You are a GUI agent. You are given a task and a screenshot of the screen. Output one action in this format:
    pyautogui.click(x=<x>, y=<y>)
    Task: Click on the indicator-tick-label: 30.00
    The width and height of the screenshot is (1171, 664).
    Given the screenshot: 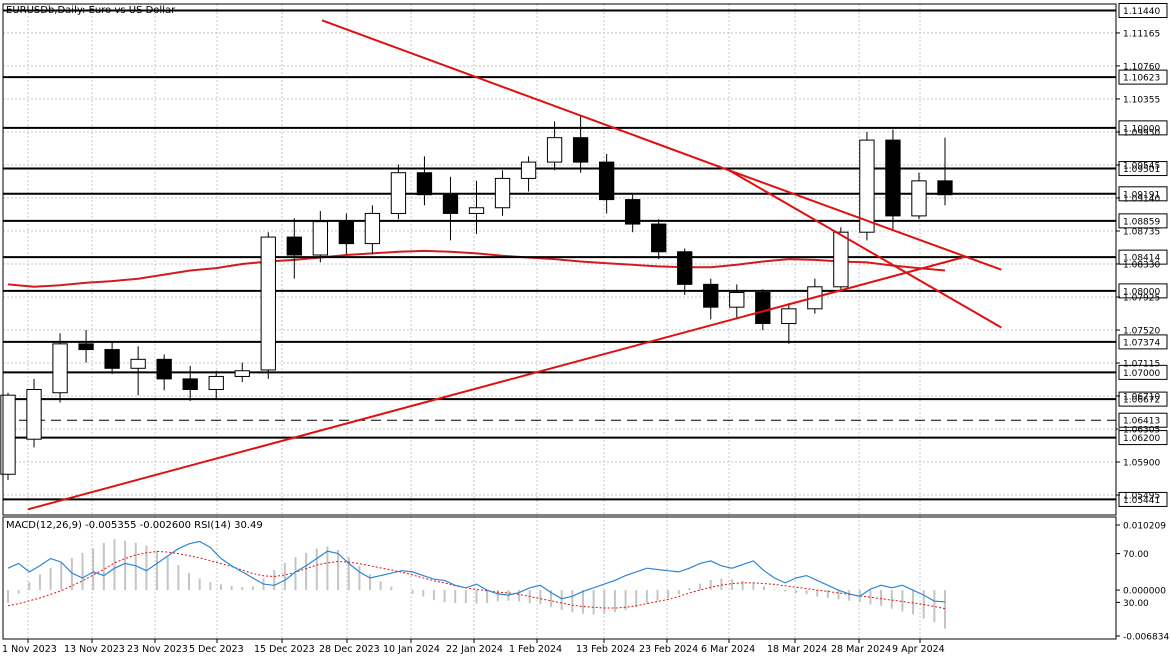 What is the action you would take?
    pyautogui.click(x=1136, y=604)
    